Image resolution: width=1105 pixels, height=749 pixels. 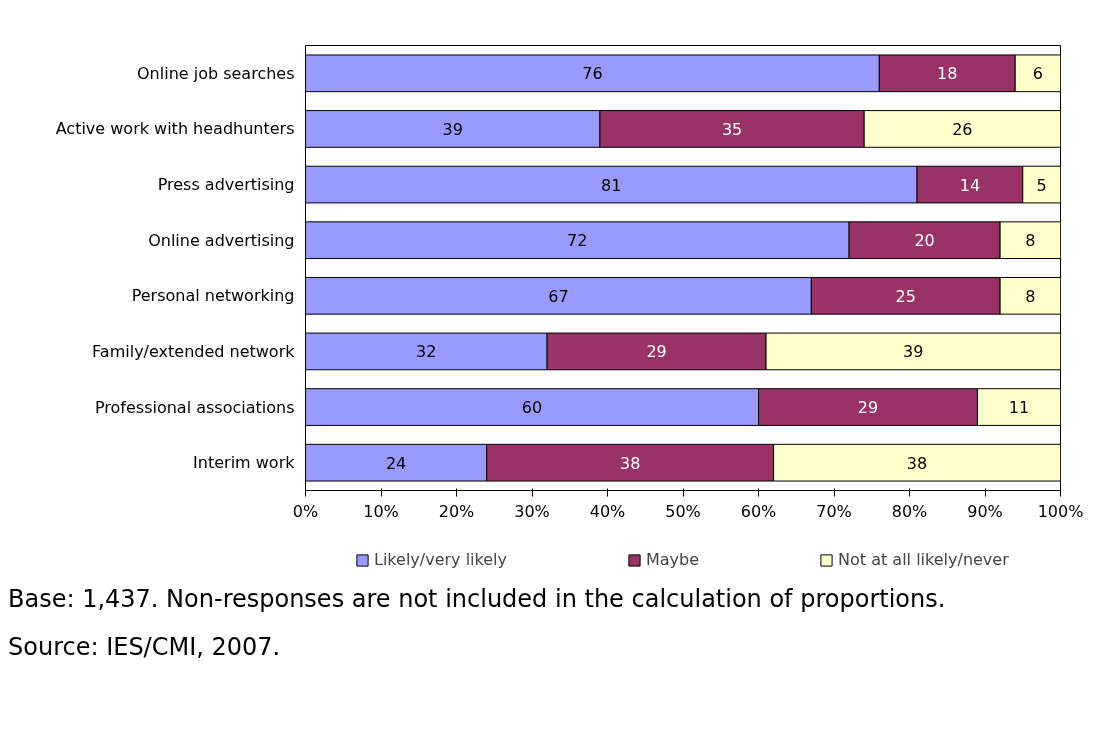 I want to click on y-tick-label: Personal networking, so click(x=213, y=296).